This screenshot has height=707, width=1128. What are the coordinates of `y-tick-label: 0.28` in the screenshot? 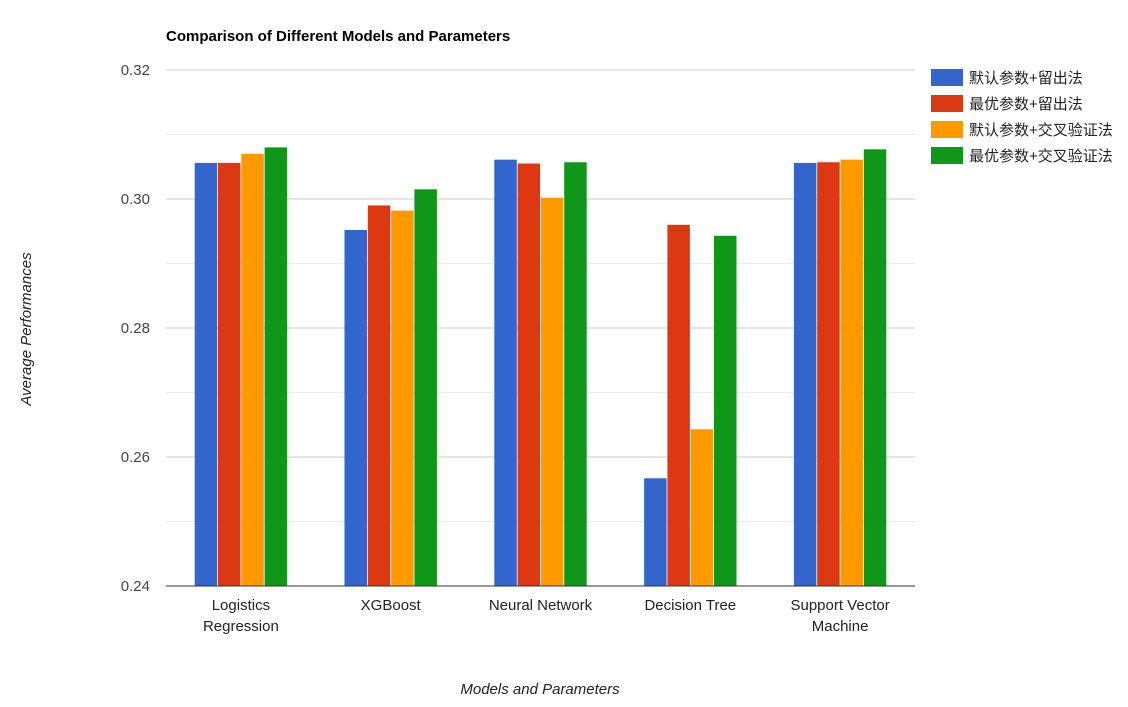 It's located at (135, 328).